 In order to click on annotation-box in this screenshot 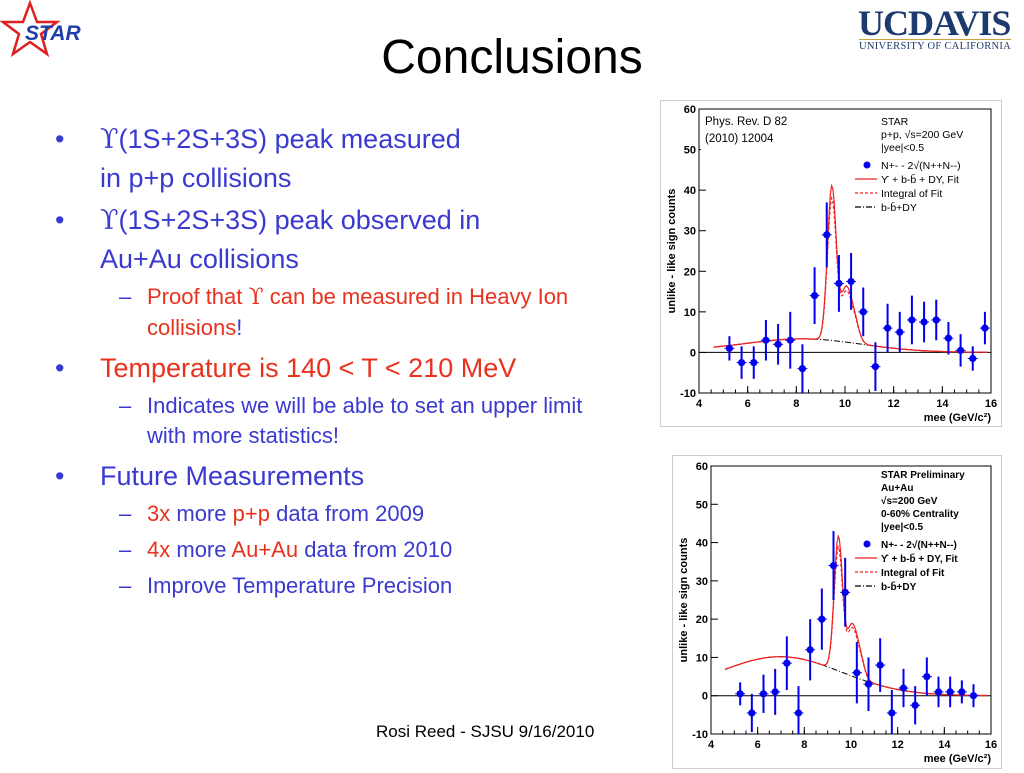, I will do `click(766, 131)`.